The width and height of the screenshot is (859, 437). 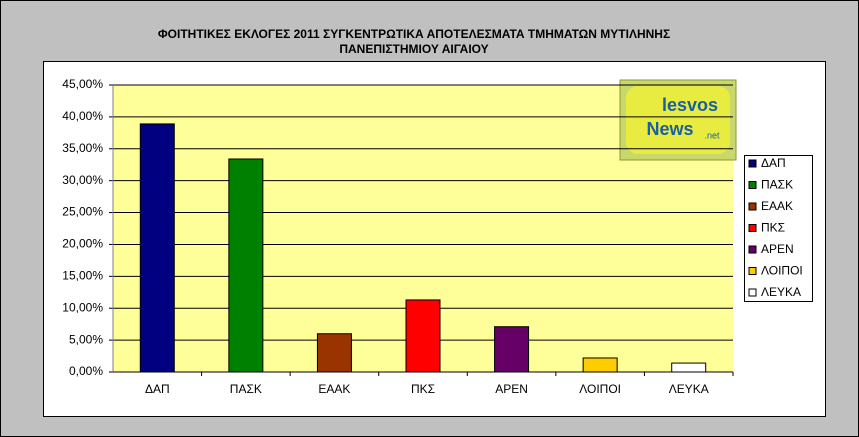 What do you see at coordinates (600, 389) in the screenshot?
I see `x-tick-label: ΛΟΙΠΟΙ` at bounding box center [600, 389].